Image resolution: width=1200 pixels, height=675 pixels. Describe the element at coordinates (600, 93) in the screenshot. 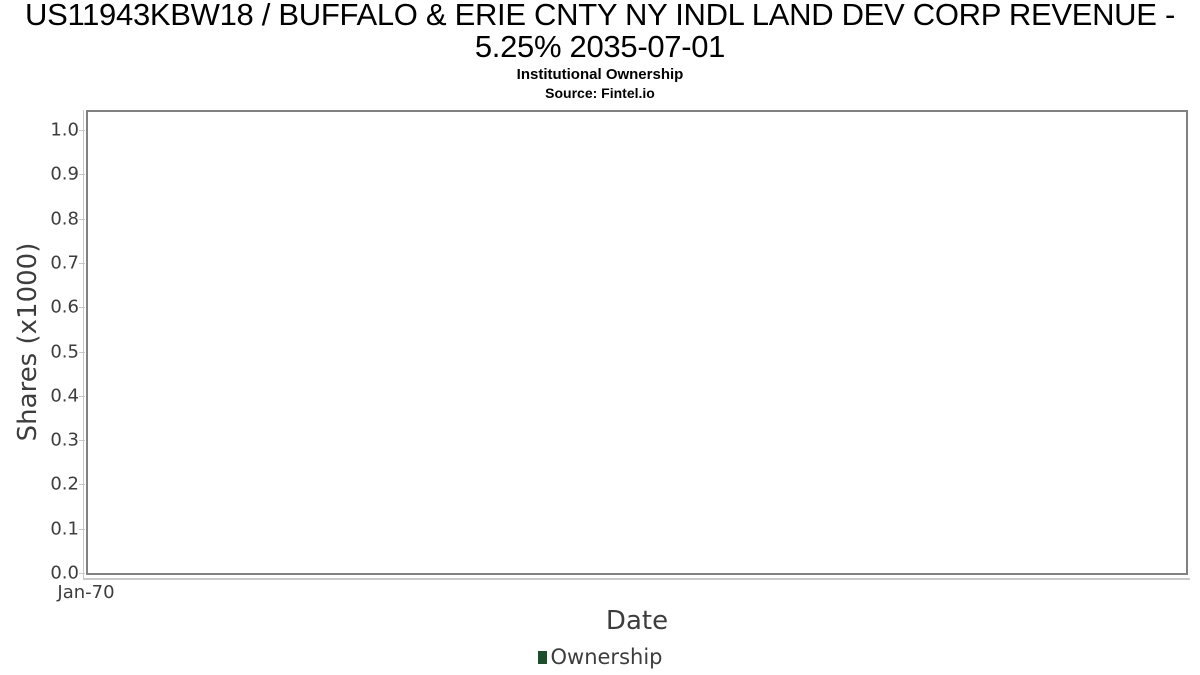

I see `chart-source-credit: Source: Fintel.io` at that location.